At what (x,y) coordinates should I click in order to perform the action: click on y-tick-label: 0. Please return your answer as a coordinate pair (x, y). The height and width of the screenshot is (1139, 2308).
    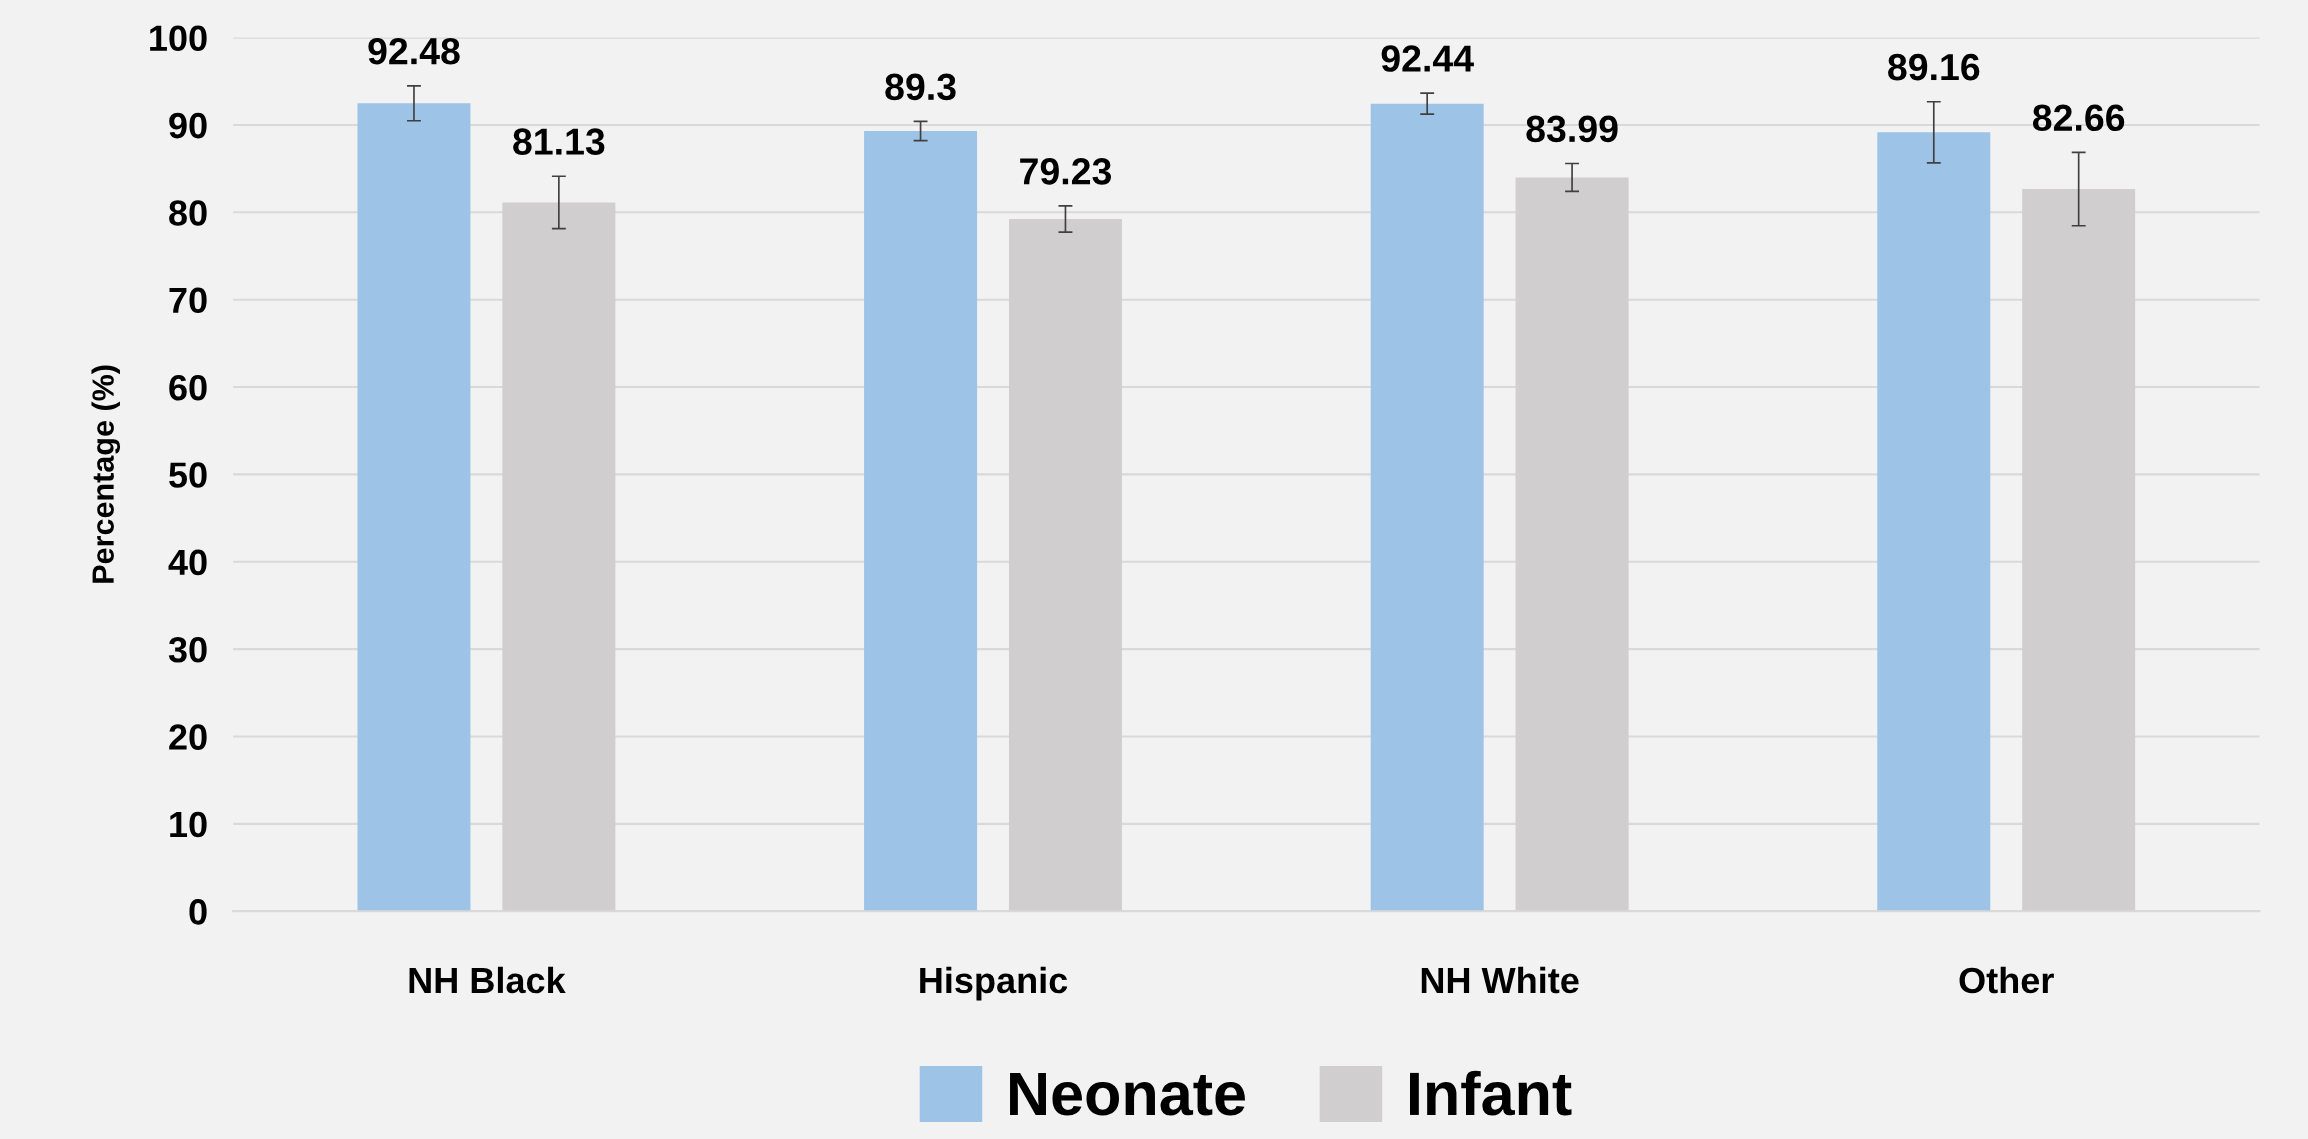
    Looking at the image, I should click on (198, 912).